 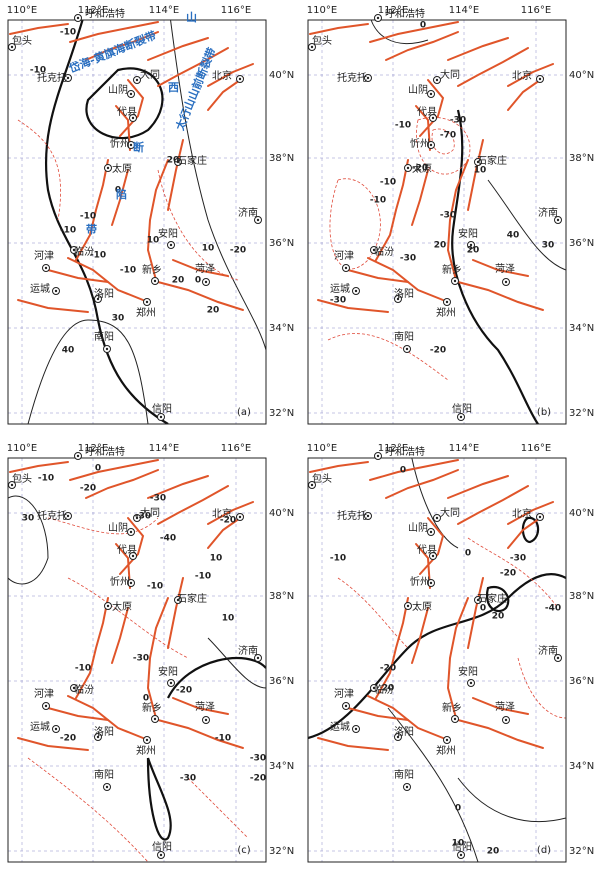 What do you see at coordinates (184, 691) in the screenshot?
I see `contour-label: -20` at bounding box center [184, 691].